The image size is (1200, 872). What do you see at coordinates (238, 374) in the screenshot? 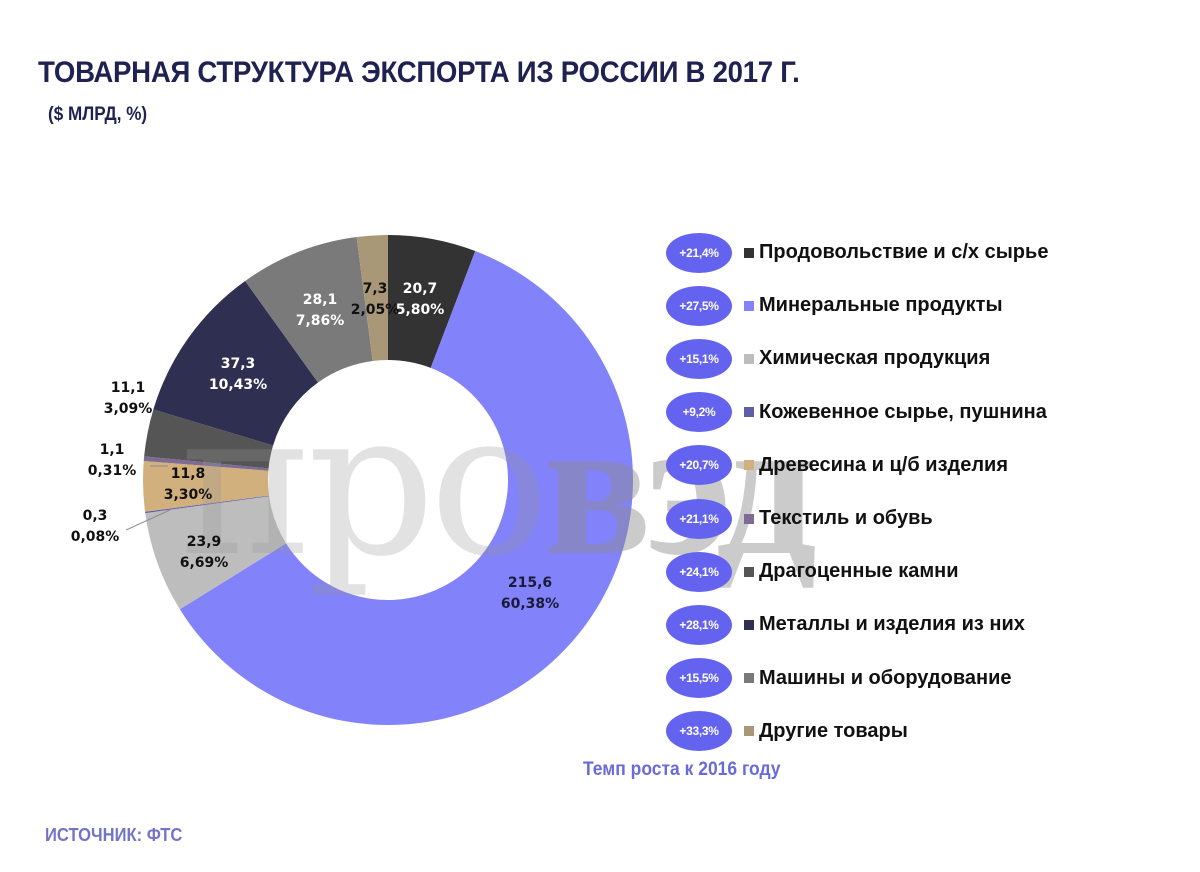
I see `label-metals: 37,3 10,43%` at bounding box center [238, 374].